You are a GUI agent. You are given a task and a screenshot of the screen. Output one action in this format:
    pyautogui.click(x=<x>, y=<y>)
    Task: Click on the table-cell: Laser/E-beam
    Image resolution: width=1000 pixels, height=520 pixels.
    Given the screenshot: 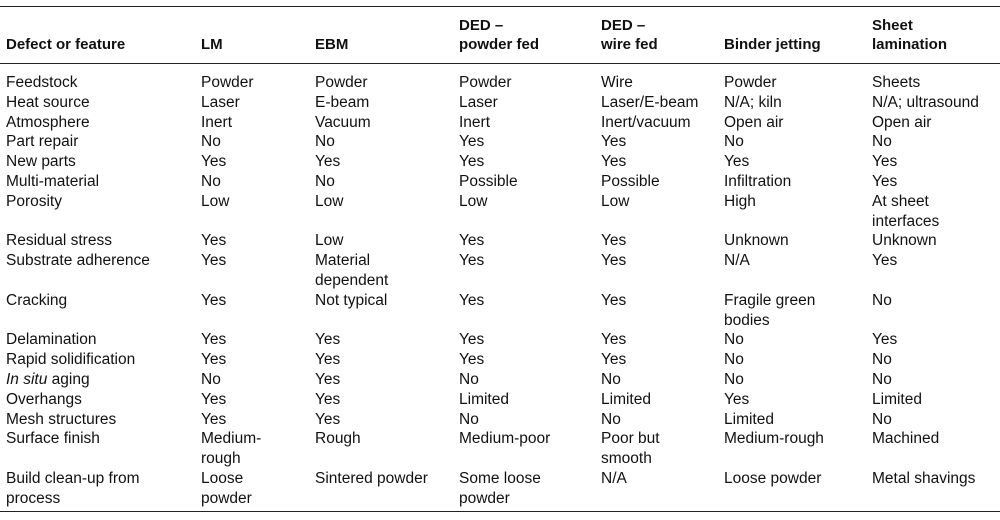 What is the action you would take?
    pyautogui.click(x=650, y=102)
    